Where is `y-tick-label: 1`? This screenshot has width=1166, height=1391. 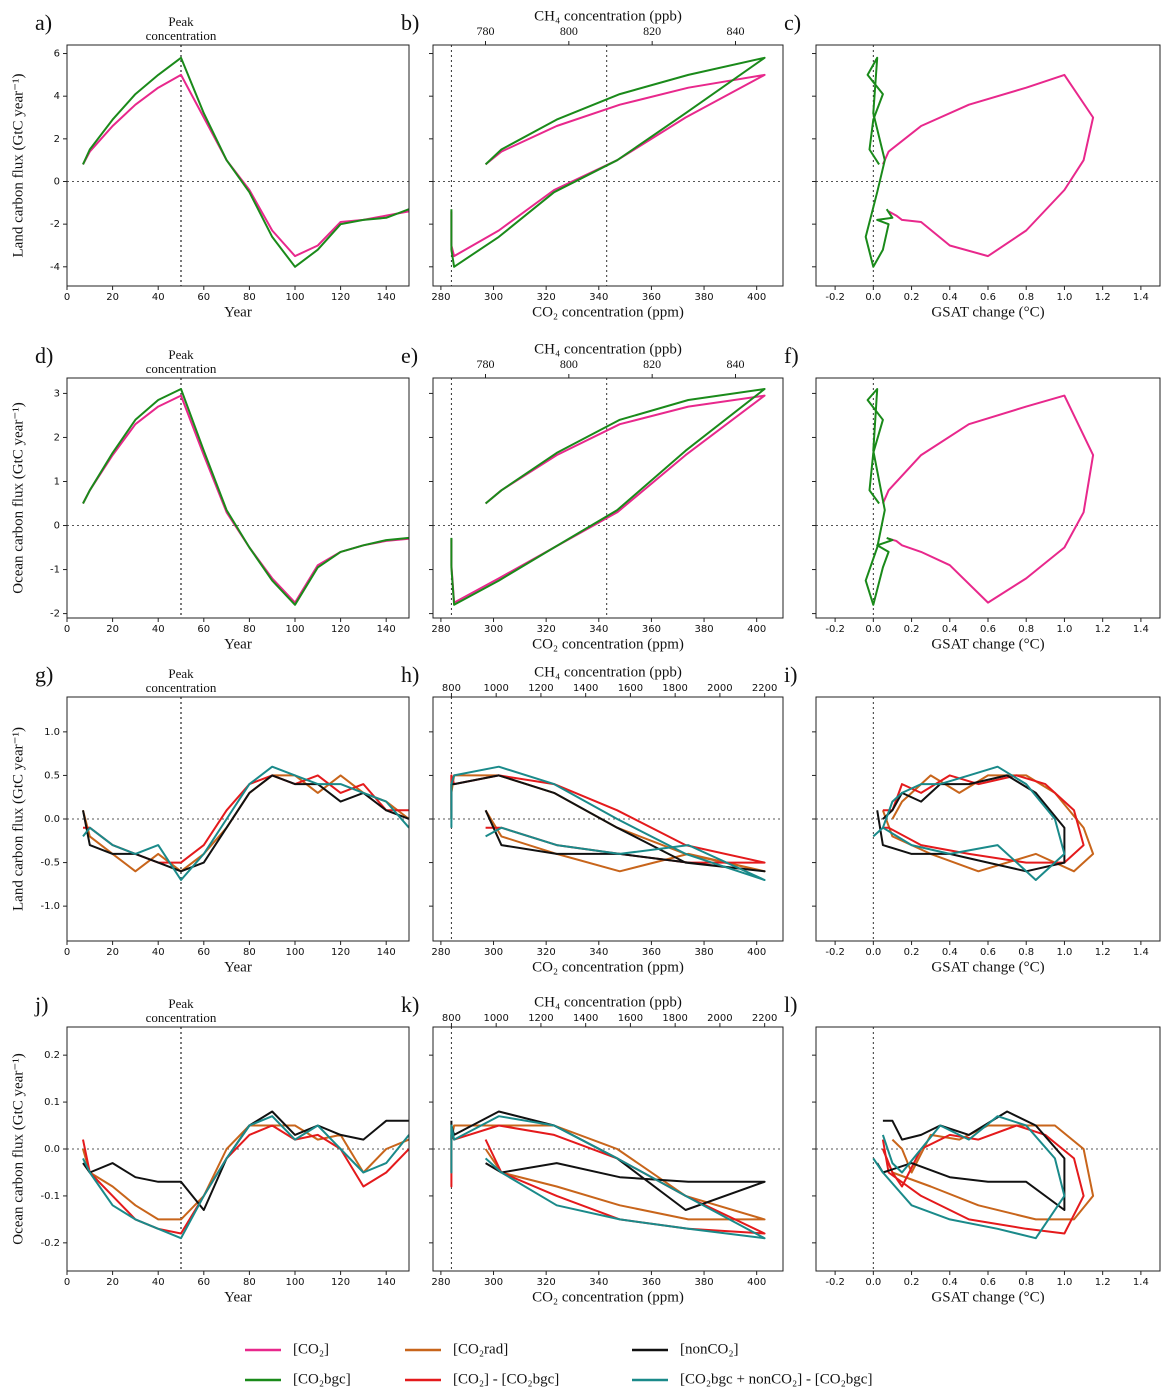
y-tick-label: 1 is located at coordinates (57, 481).